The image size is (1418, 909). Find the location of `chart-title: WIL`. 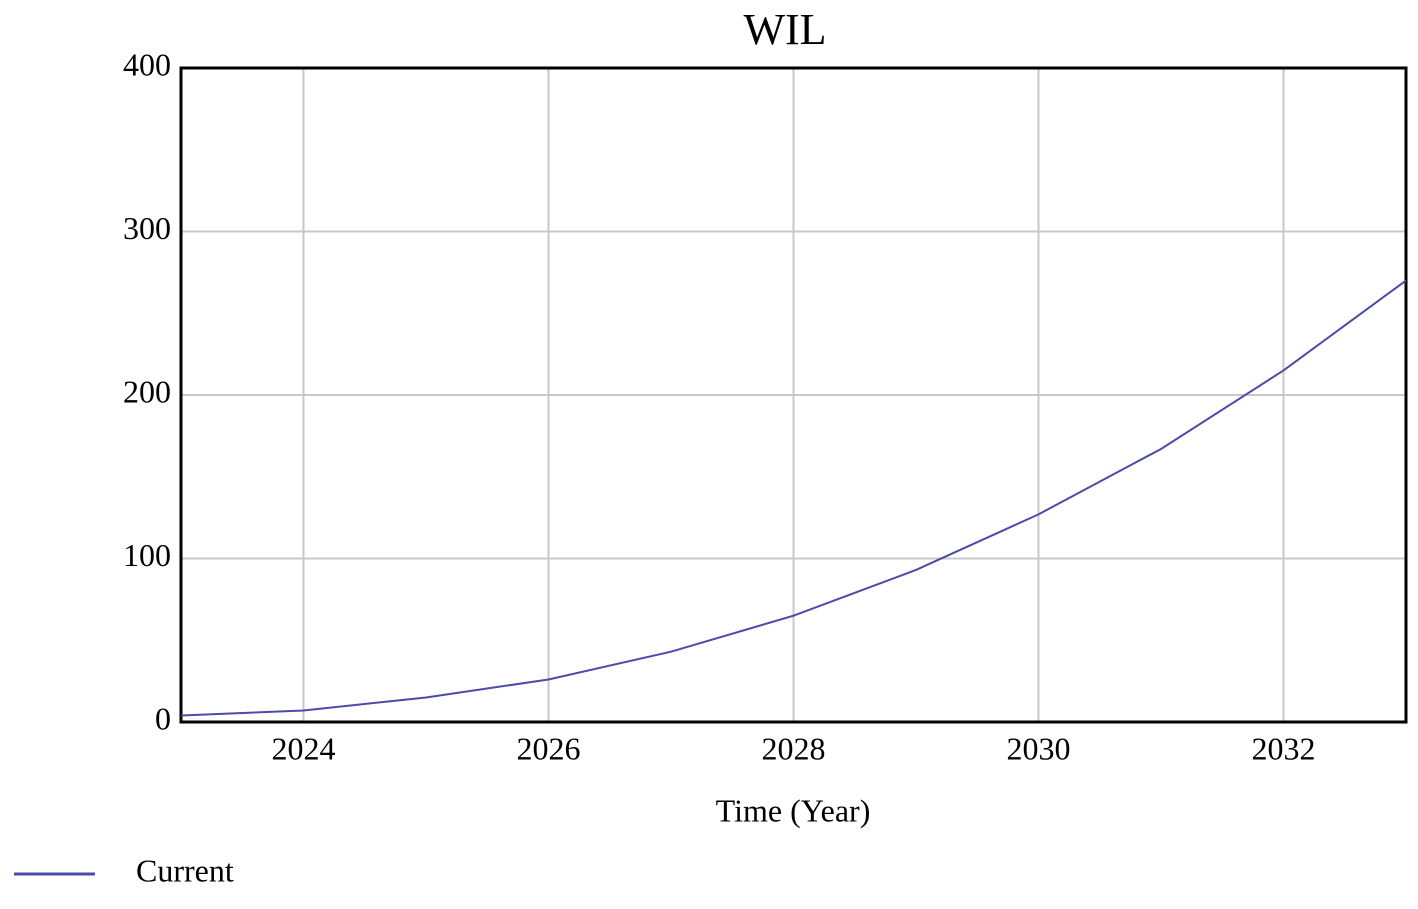

chart-title: WIL is located at coordinates (784, 29).